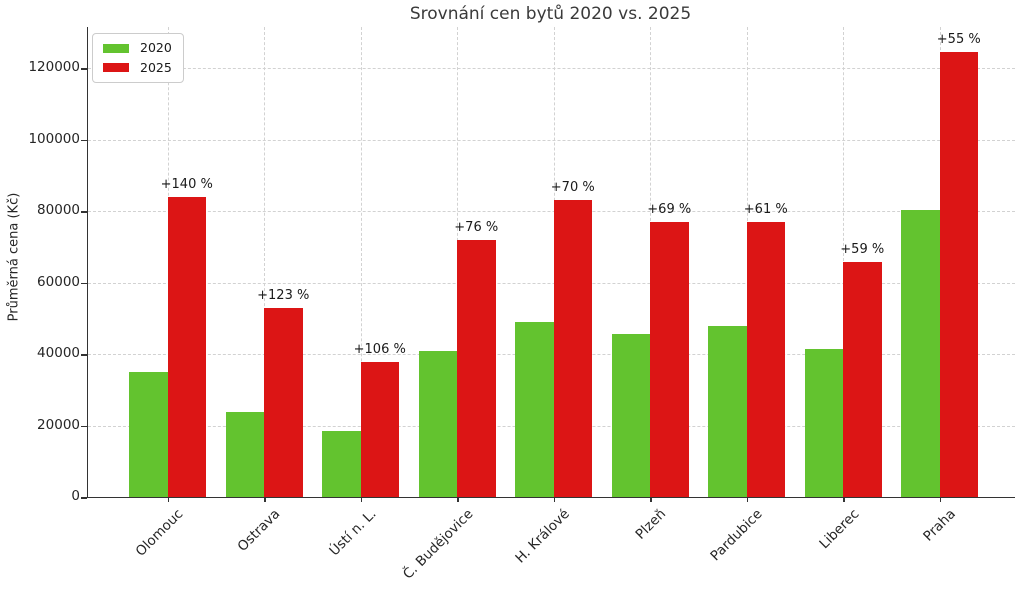 This screenshot has width=1024, height=594. What do you see at coordinates (542, 536) in the screenshot?
I see `x-tick-label: H. Králové` at bounding box center [542, 536].